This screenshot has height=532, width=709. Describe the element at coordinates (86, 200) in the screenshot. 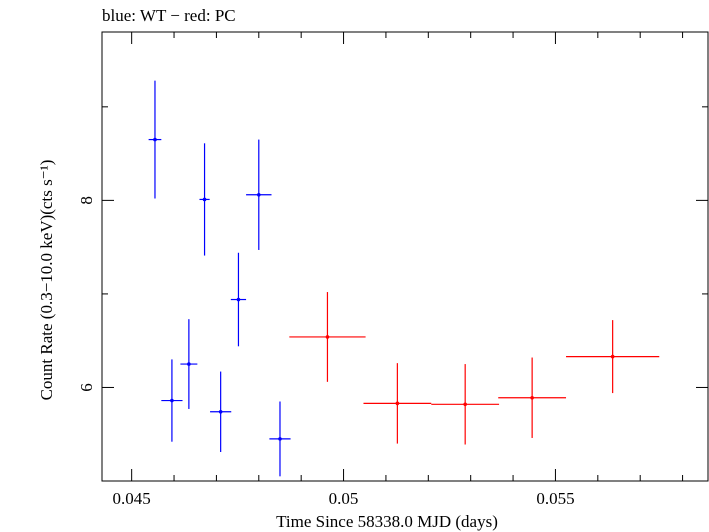

I see `y-tick-label: 8` at that location.